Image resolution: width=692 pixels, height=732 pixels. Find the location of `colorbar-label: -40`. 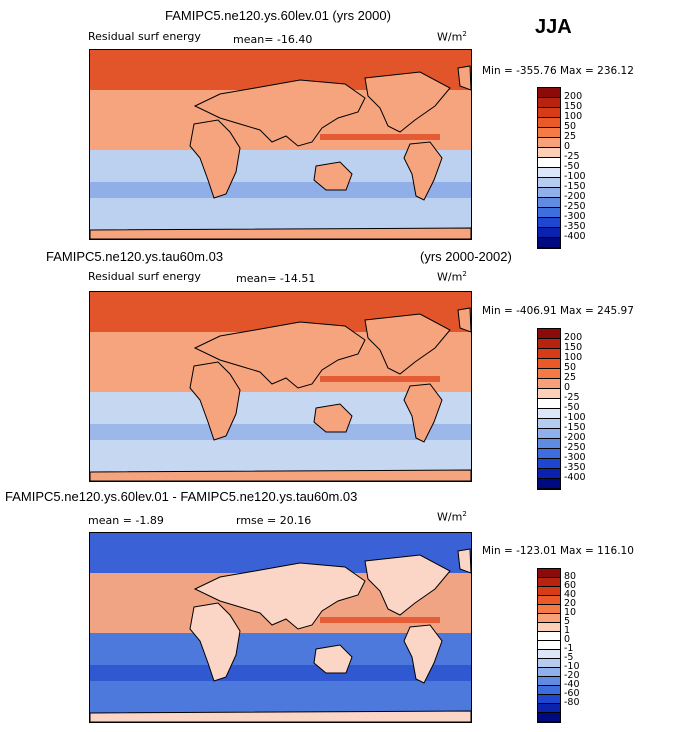

colorbar-label: -40 is located at coordinates (572, 684).